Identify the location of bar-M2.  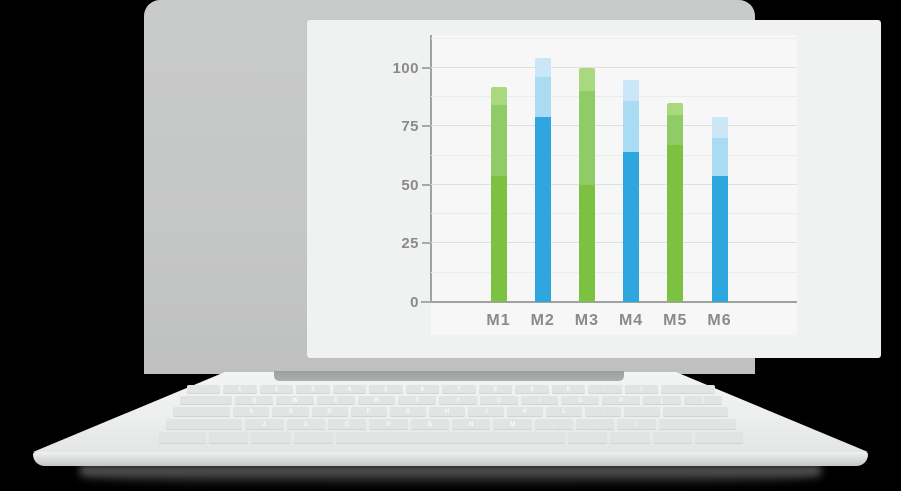
(542, 180).